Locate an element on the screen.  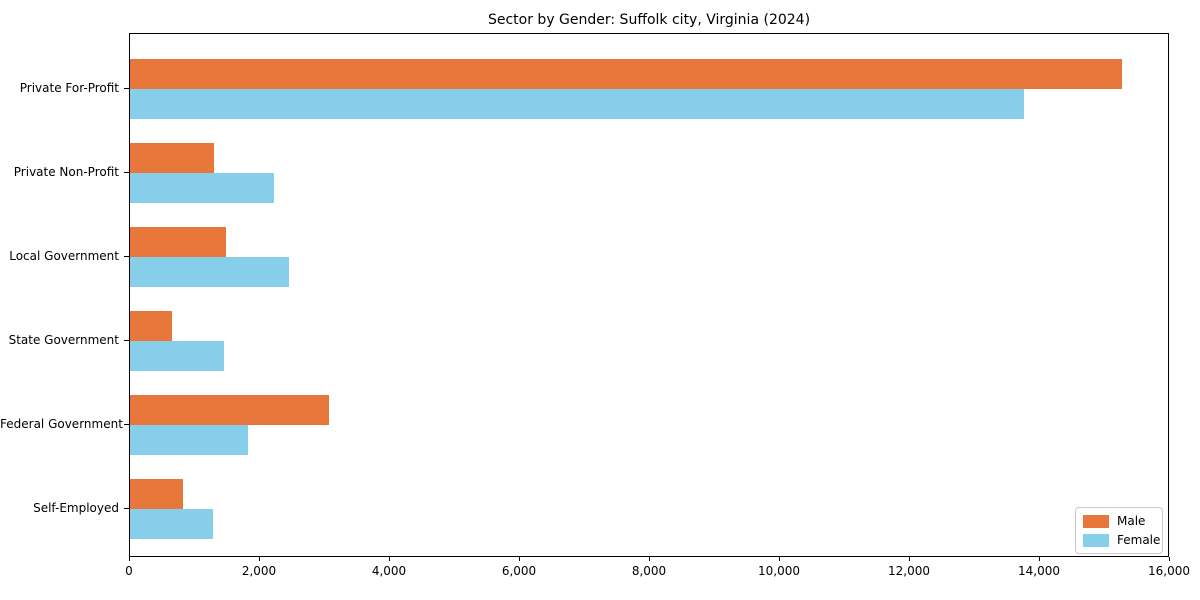
bar-female-local-government is located at coordinates (209, 272).